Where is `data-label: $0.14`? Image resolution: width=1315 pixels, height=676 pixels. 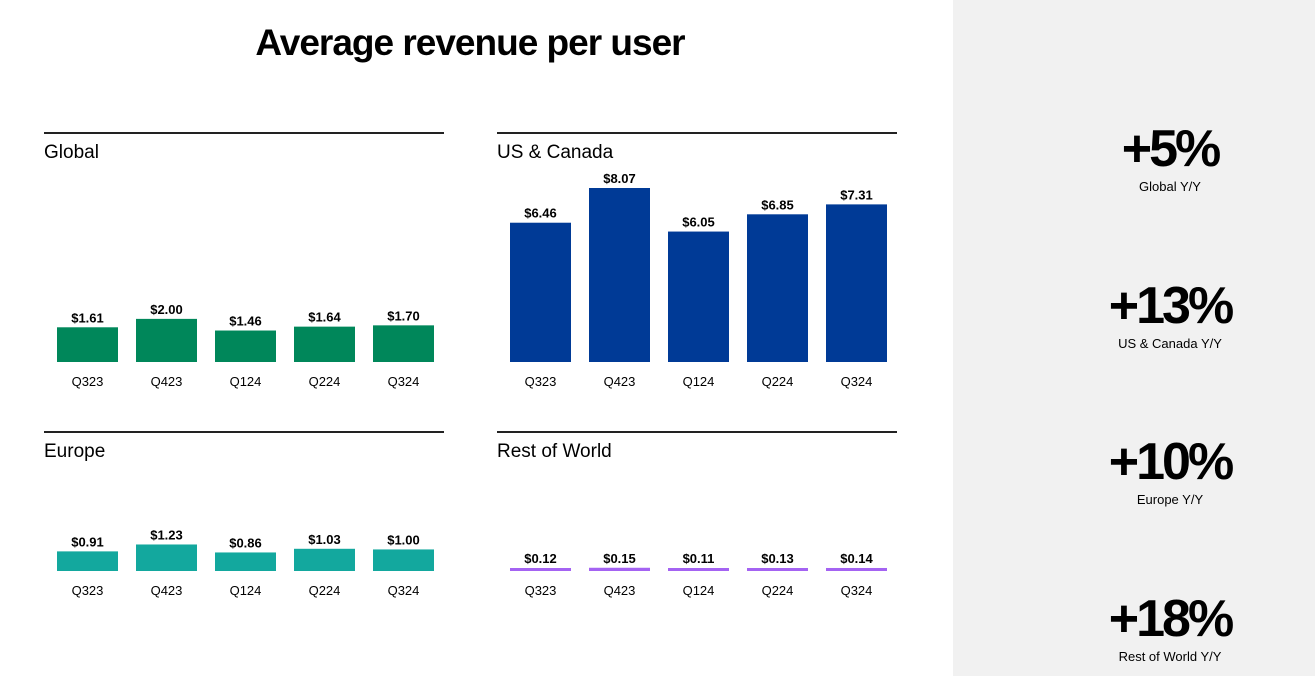
data-label: $0.14 is located at coordinates (856, 558).